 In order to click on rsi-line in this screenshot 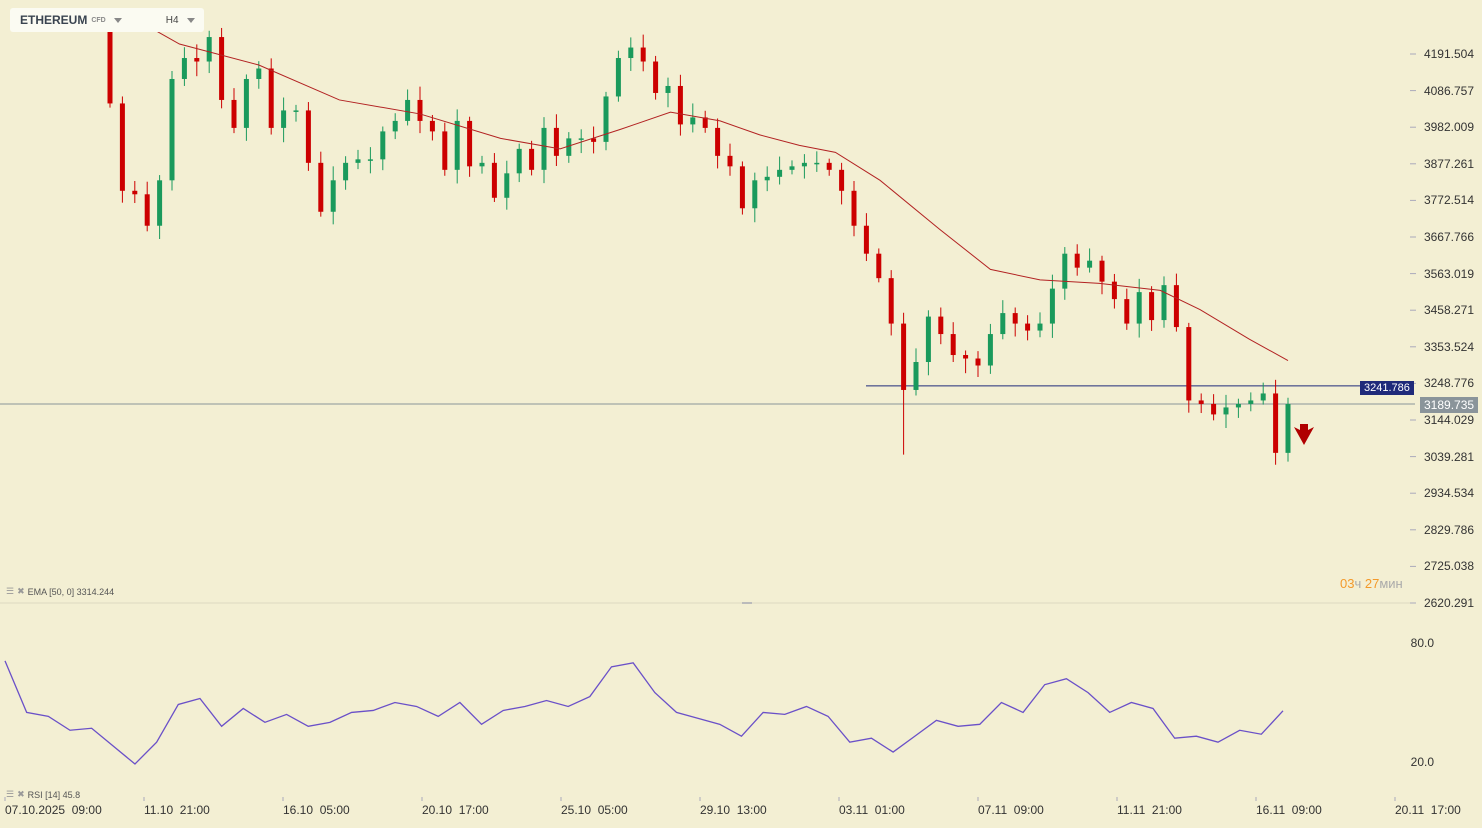, I will do `click(644, 712)`.